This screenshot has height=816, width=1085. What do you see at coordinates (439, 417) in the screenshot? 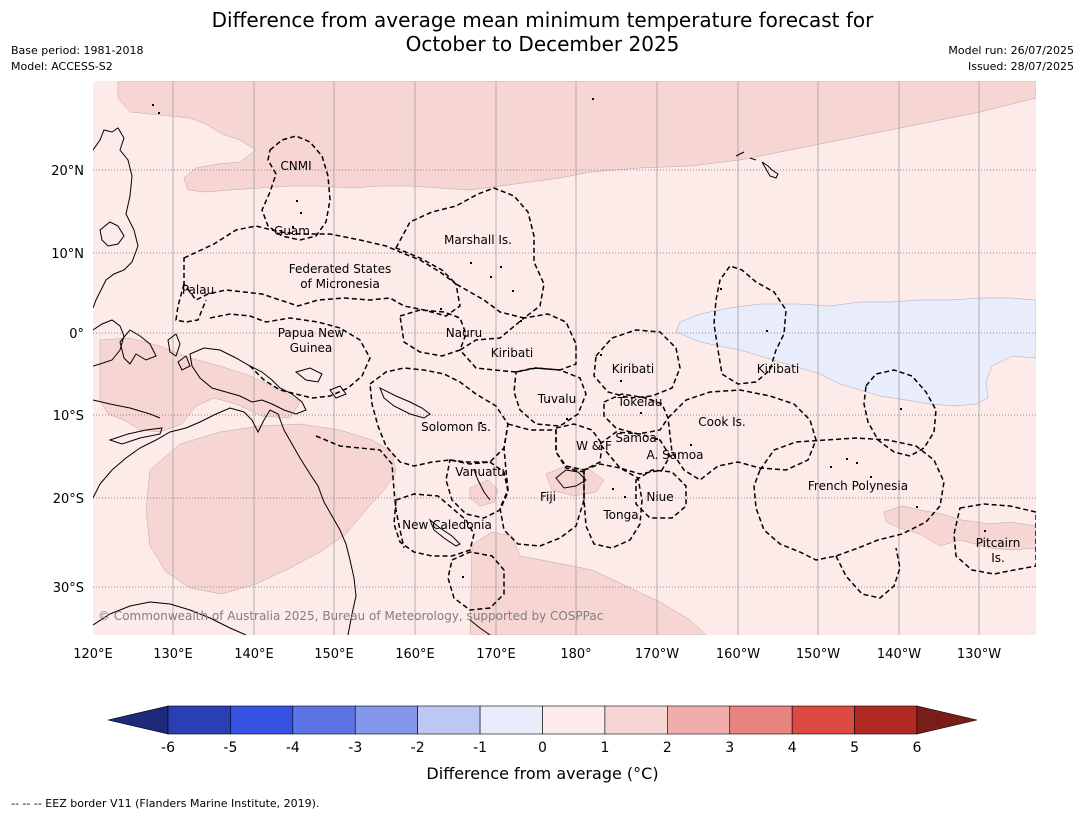
I see `eez-solomon` at bounding box center [439, 417].